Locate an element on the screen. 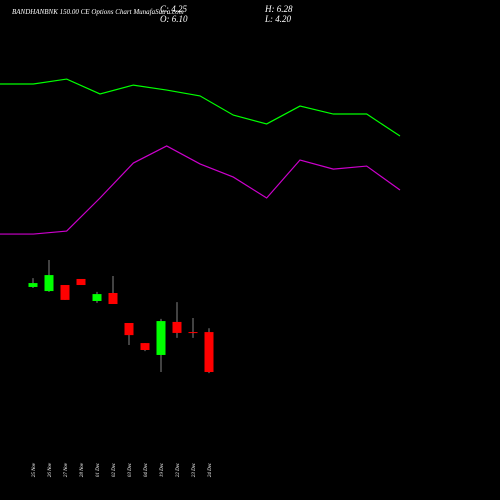  x-tick-label: 28 Nov is located at coordinates (82, 469).